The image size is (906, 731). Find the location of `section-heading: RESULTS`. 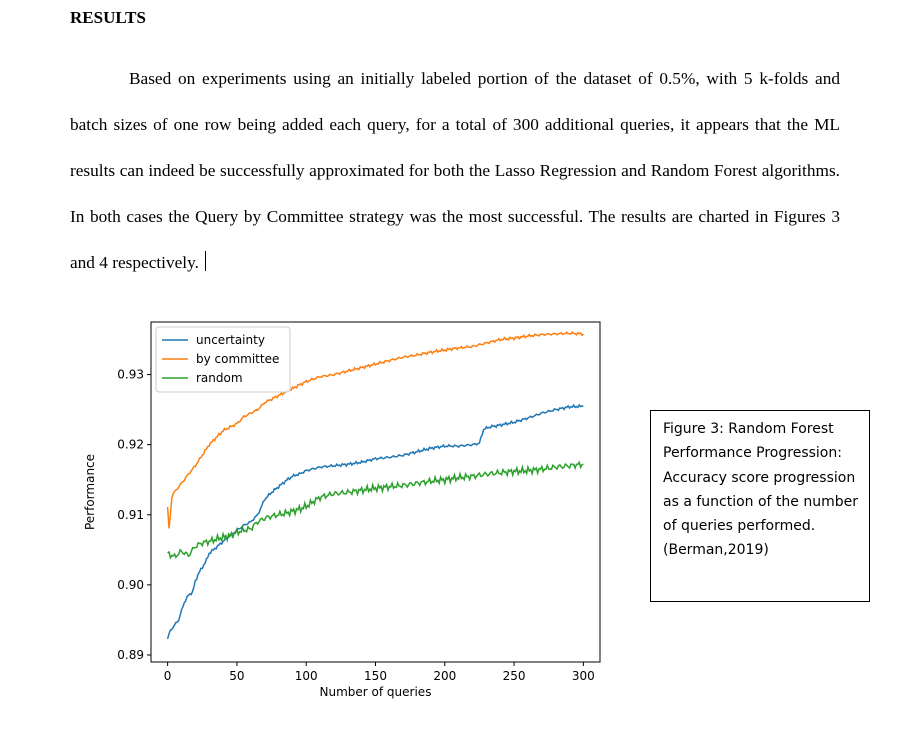

section-heading: RESULTS is located at coordinates (108, 17).